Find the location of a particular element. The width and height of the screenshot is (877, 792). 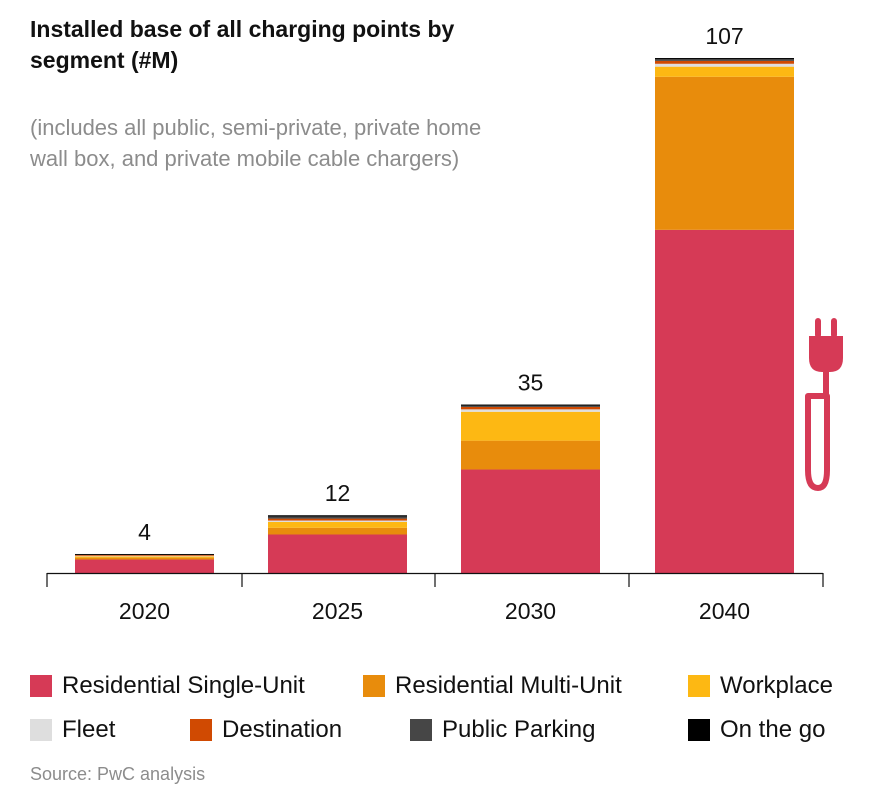

legend-item: Public Parking is located at coordinates (502, 730).